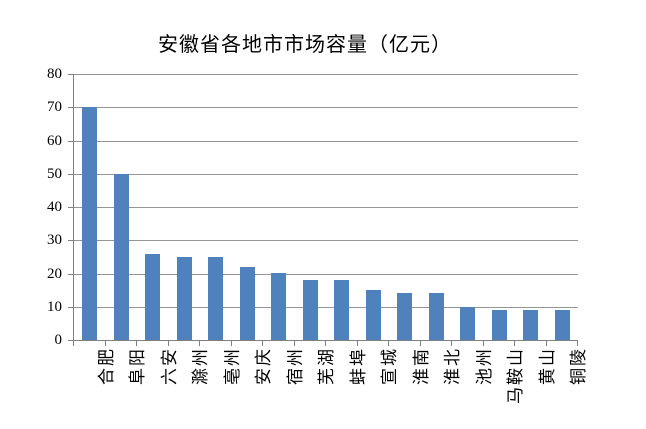 The height and width of the screenshot is (429, 646). I want to click on y-tick-label: 20, so click(54, 274).